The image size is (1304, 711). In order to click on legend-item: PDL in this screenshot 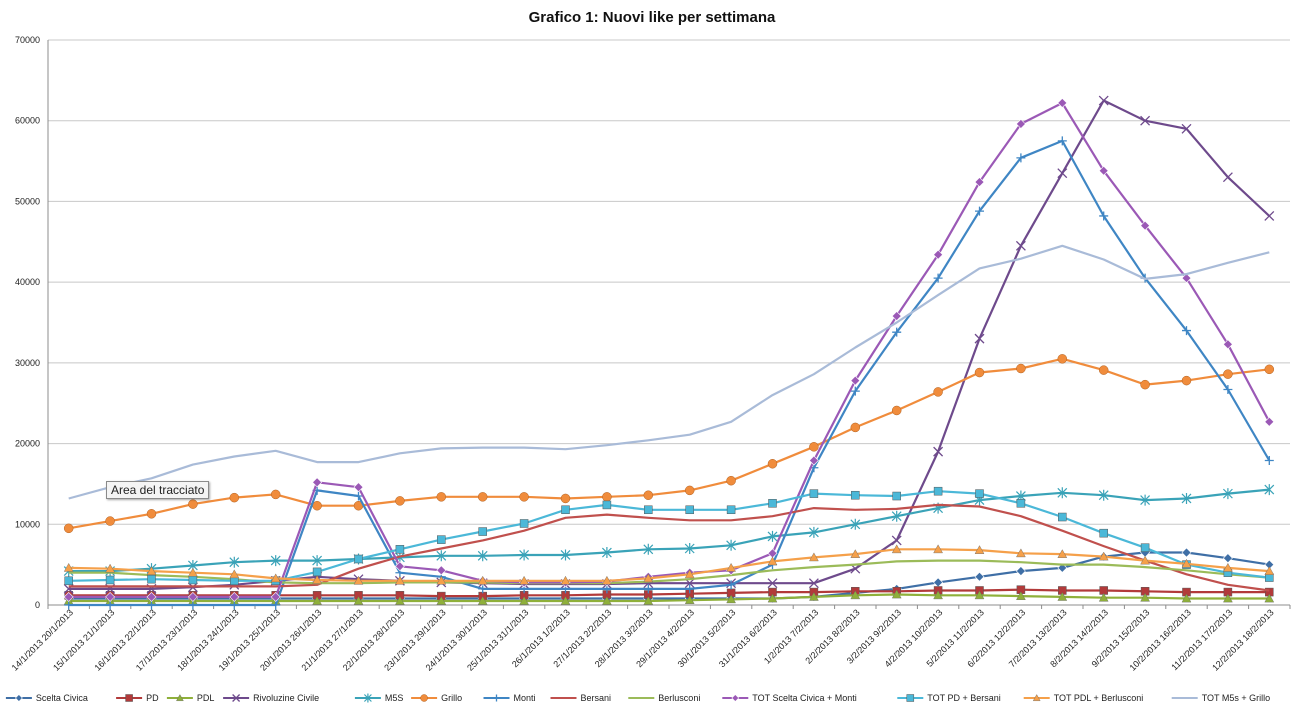, I will do `click(190, 698)`.